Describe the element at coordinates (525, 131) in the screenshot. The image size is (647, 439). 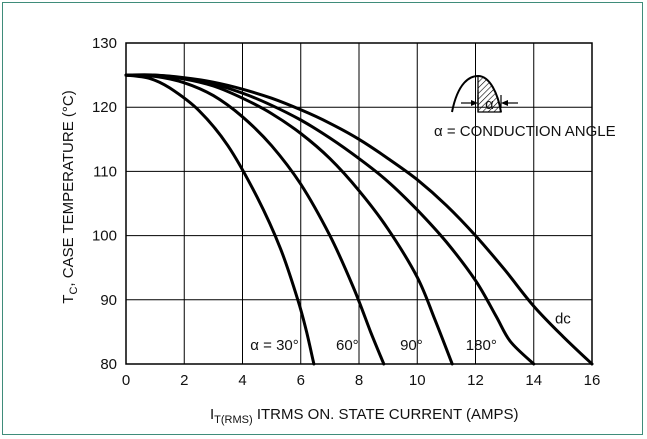
I see `annotation-conduction-angle: α = CONDUCTION ANGLE` at that location.